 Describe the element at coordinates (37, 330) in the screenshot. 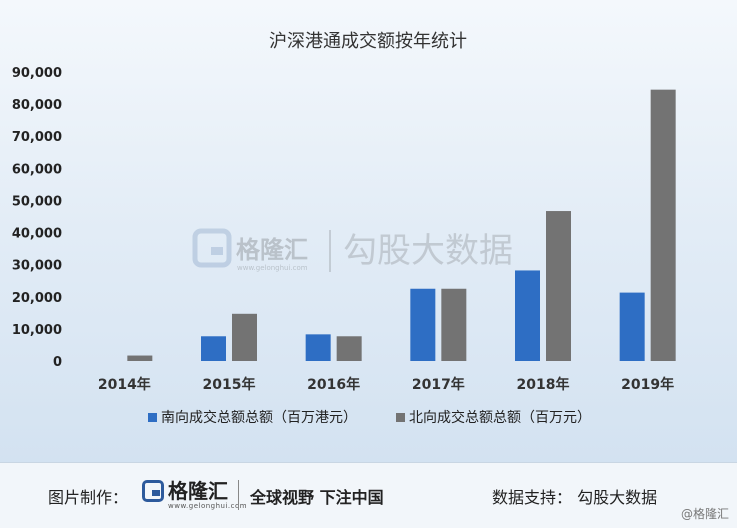

I see `y-tick-label: 10,000` at that location.